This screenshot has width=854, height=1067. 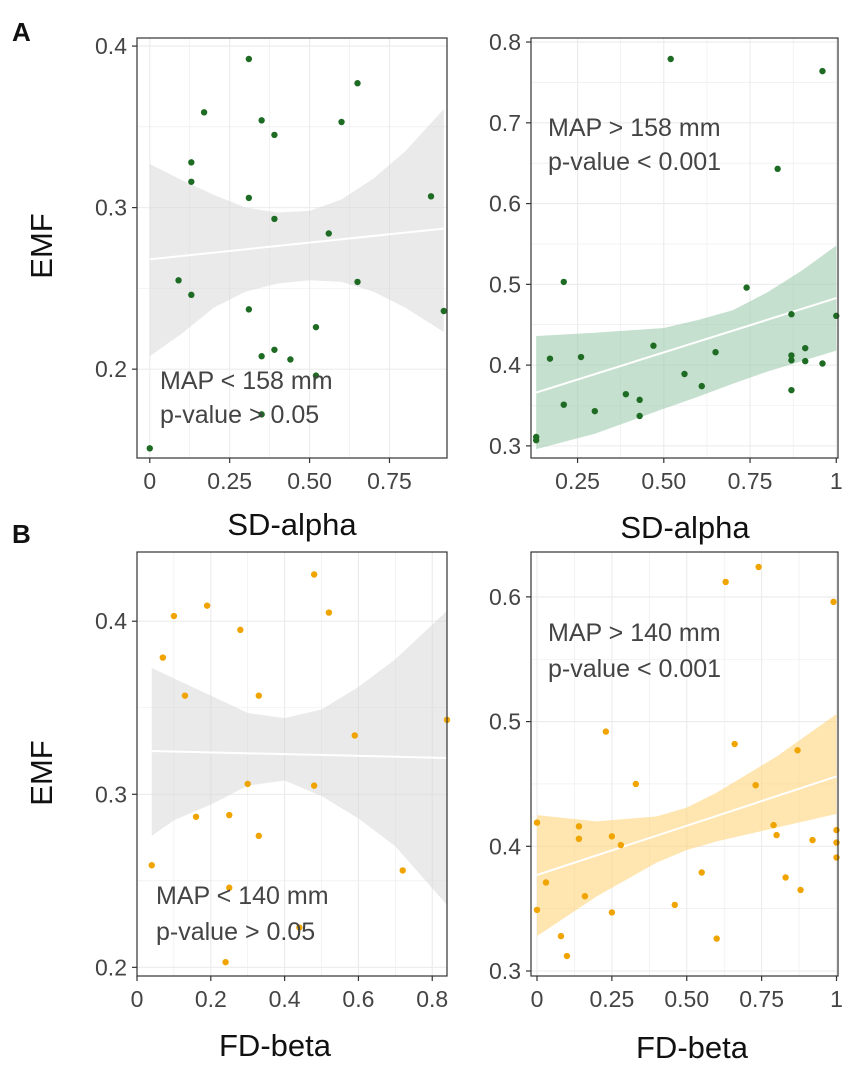 I want to click on y-tick-label: 0.7, so click(x=505, y=123).